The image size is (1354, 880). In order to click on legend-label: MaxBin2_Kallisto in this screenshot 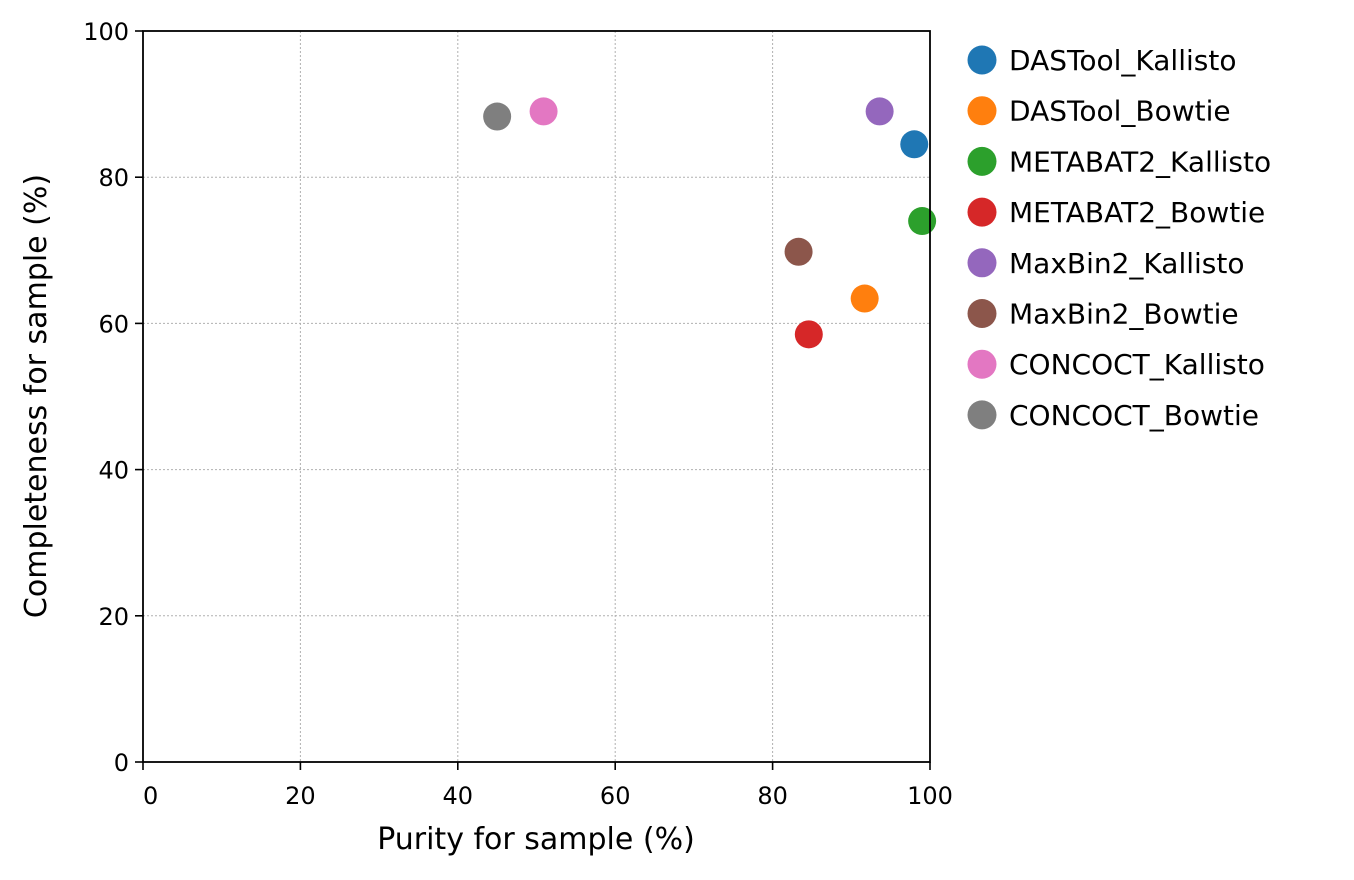, I will do `click(1127, 263)`.